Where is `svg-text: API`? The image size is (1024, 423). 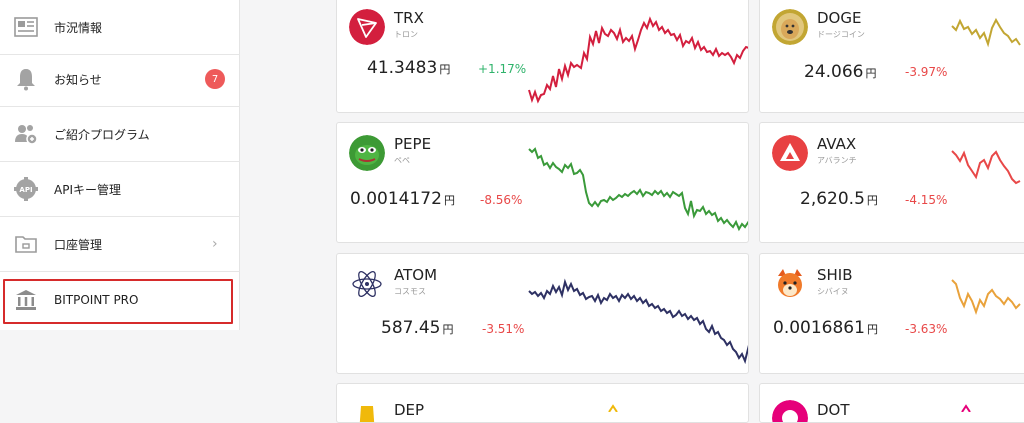
svg-text: API is located at coordinates (25, 190).